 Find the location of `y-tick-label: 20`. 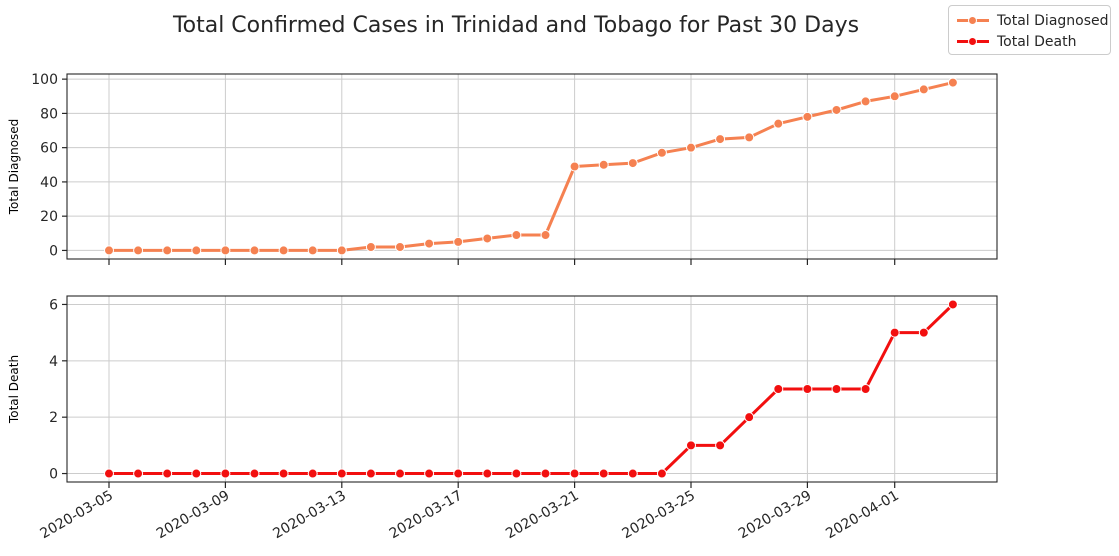

y-tick-label: 20 is located at coordinates (49, 217).